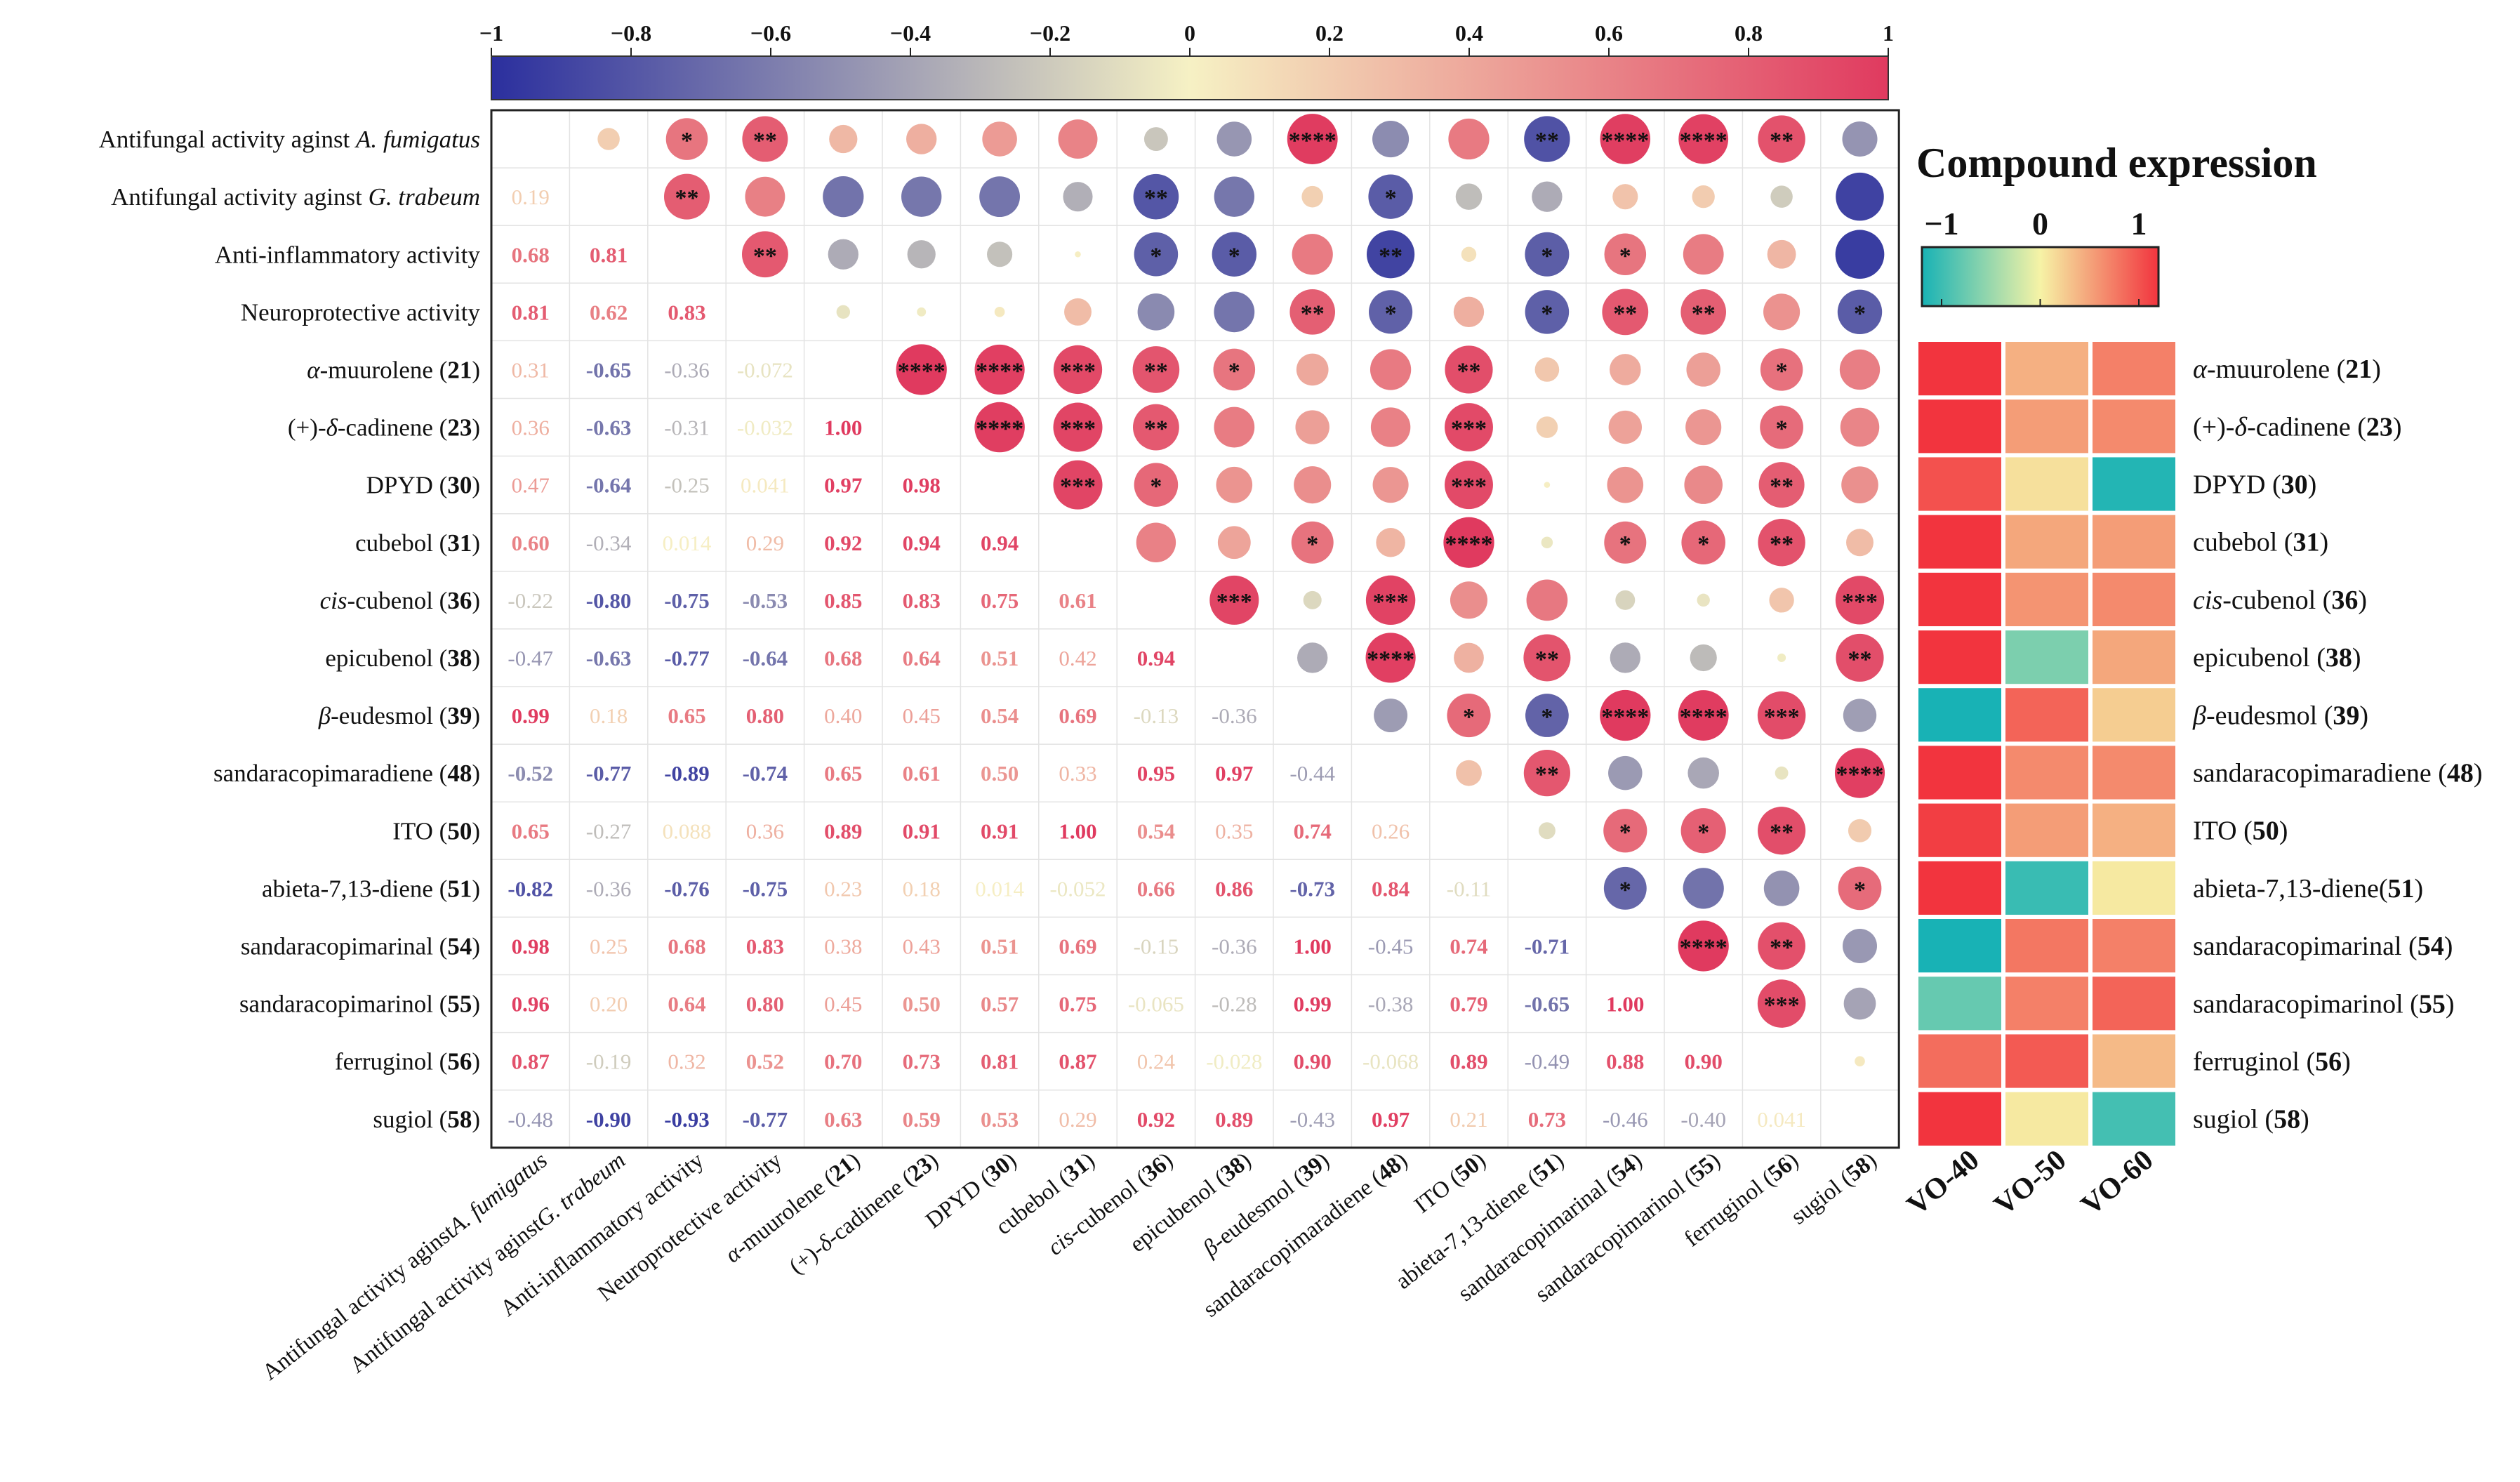 This screenshot has width=2520, height=1482. I want to click on correlation-value-label: 0.51, so click(1000, 946).